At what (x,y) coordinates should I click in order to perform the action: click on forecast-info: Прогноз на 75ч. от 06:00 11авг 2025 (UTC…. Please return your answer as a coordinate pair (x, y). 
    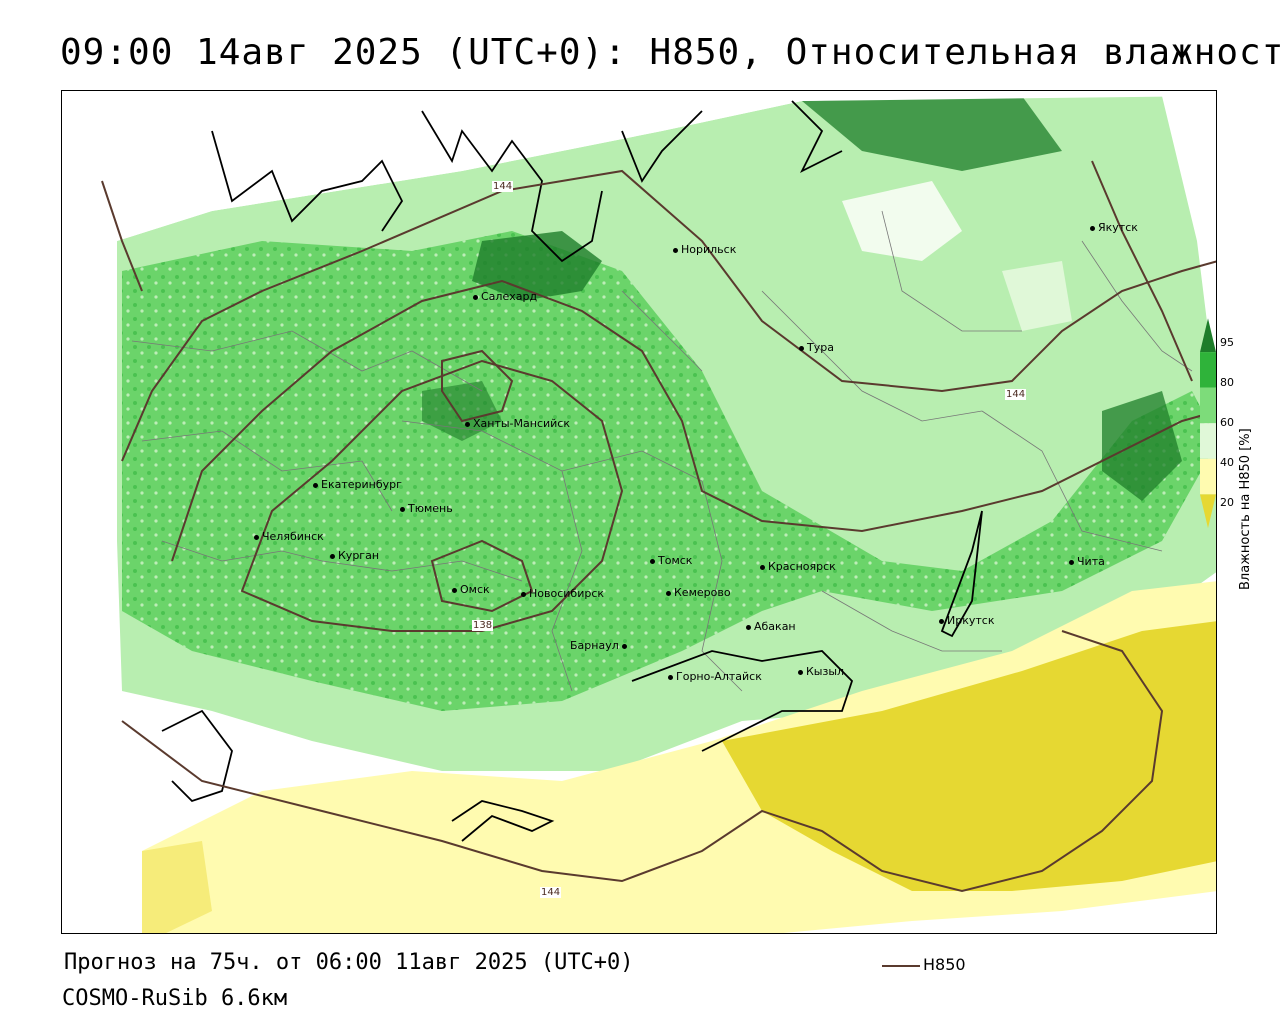
    Looking at the image, I should click on (349, 962).